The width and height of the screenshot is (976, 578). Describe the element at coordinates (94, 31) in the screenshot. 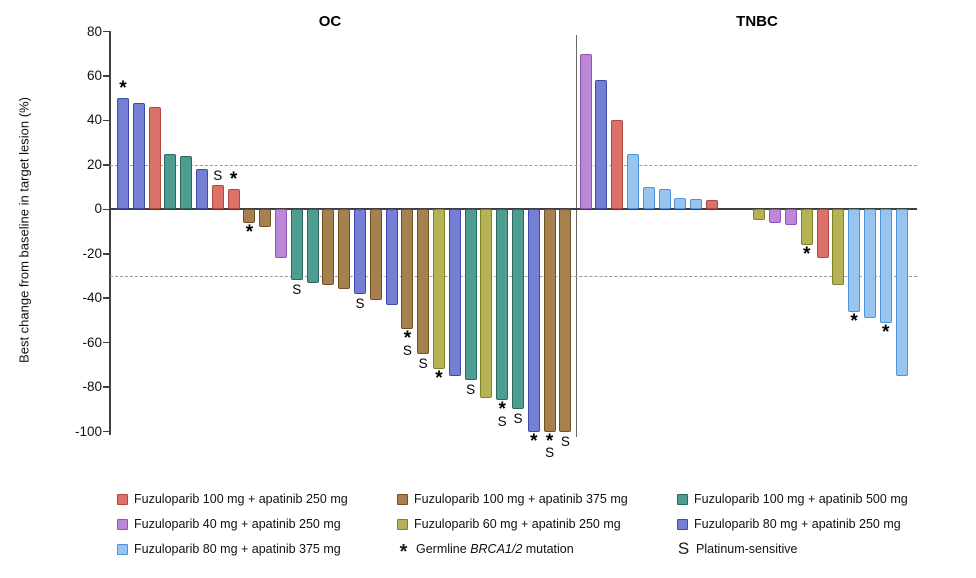

I see `y-tick-label: 80` at that location.